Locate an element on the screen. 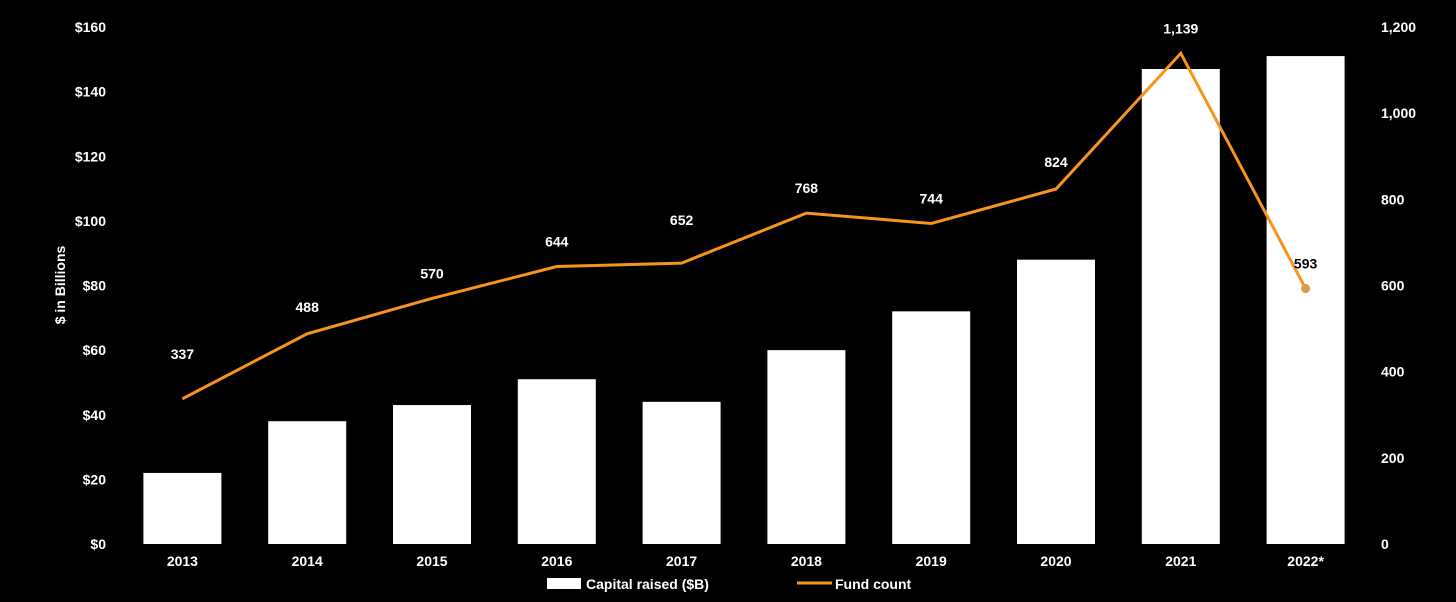 The width and height of the screenshot is (1456, 602). y-left-tick-label: $100 is located at coordinates (90, 221).